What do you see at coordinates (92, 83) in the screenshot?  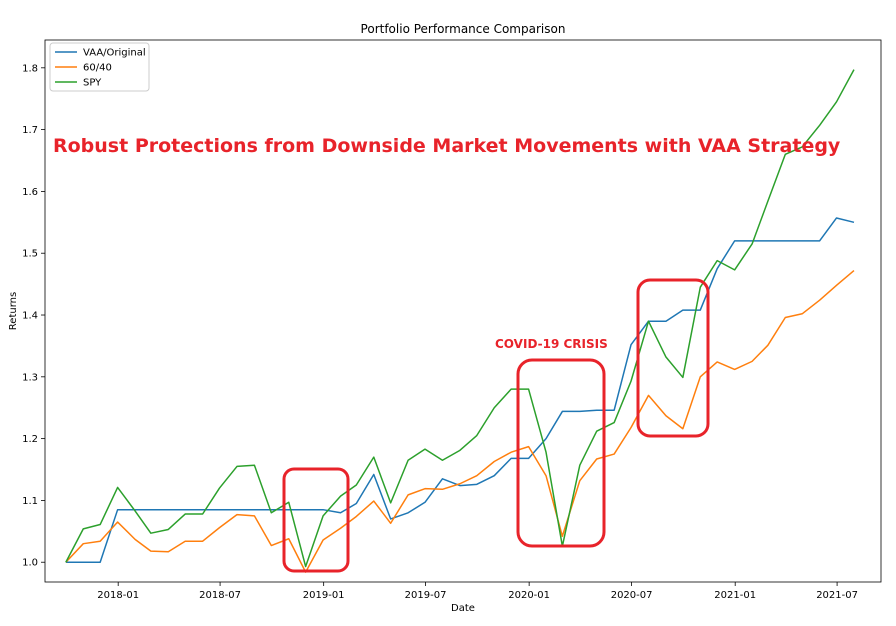 I see `legend-label: SPY` at bounding box center [92, 83].